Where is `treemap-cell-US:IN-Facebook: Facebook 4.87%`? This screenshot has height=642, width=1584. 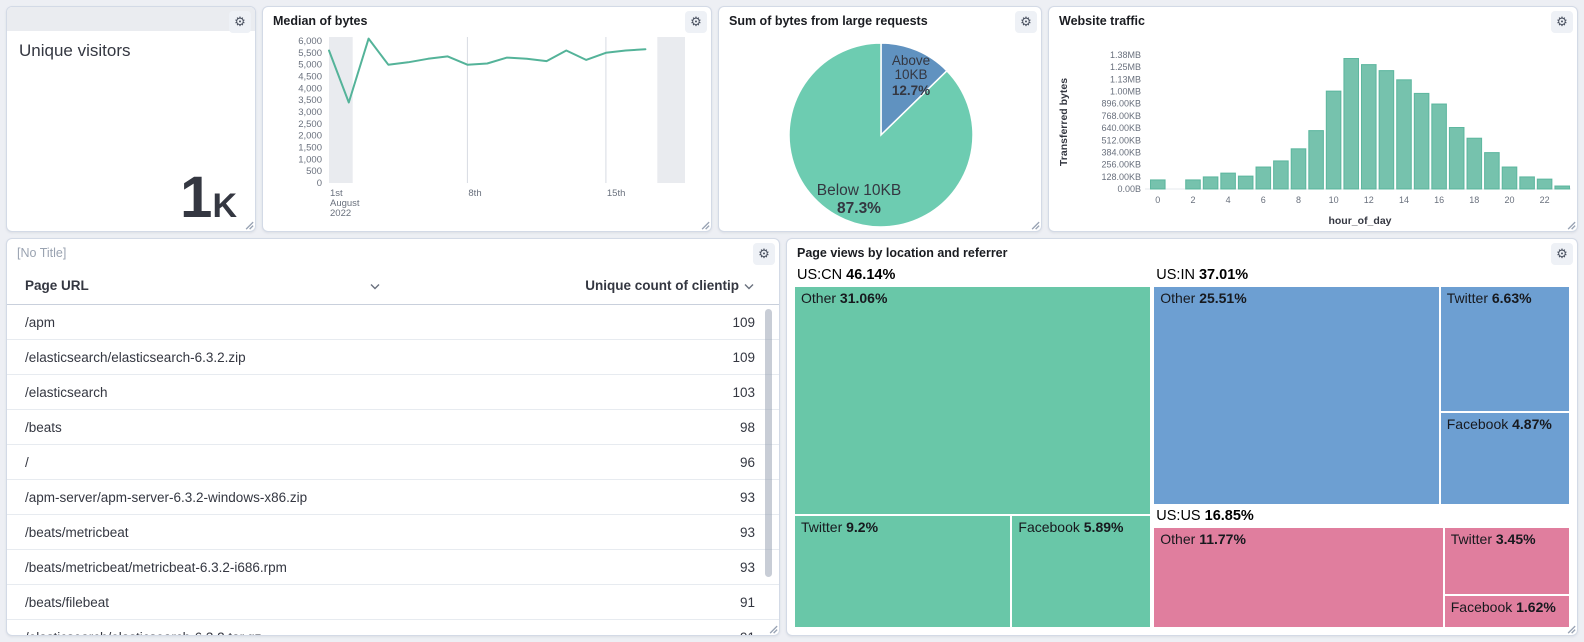
treemap-cell-US:IN-Facebook: Facebook 4.87% is located at coordinates (1504, 459).